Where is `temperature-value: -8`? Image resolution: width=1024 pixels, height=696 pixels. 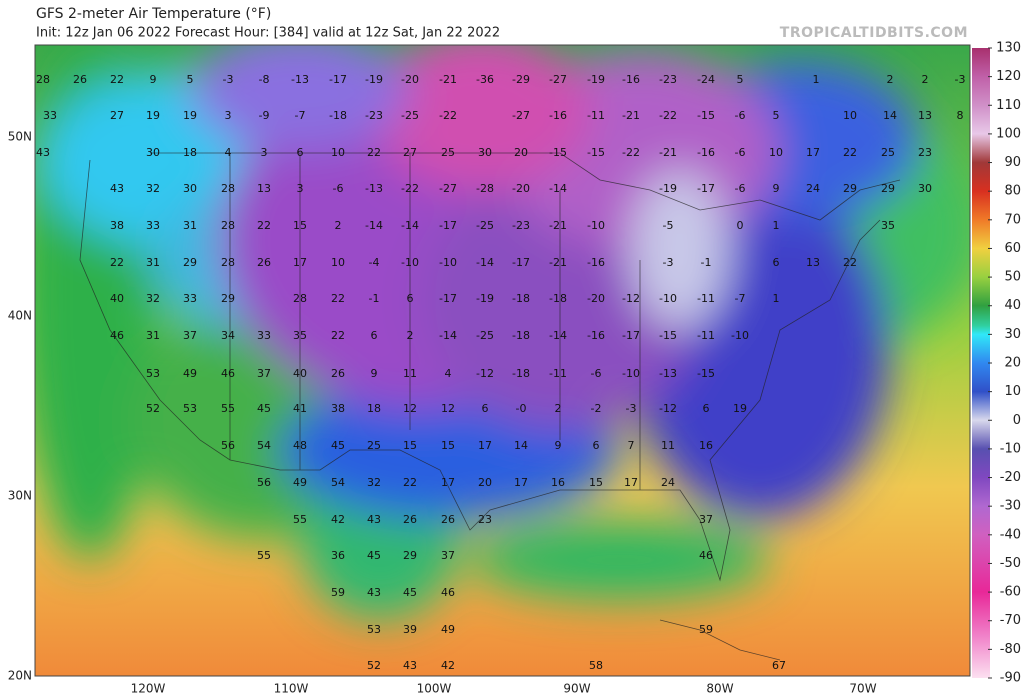
temperature-value: -8 is located at coordinates (264, 79).